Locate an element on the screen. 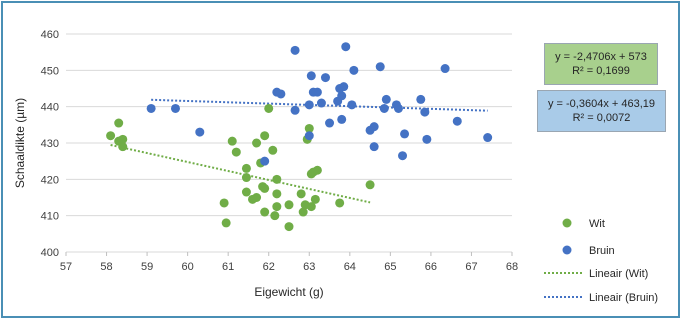 This screenshot has height=321, width=683. x-tick-label: 66 is located at coordinates (431, 267).